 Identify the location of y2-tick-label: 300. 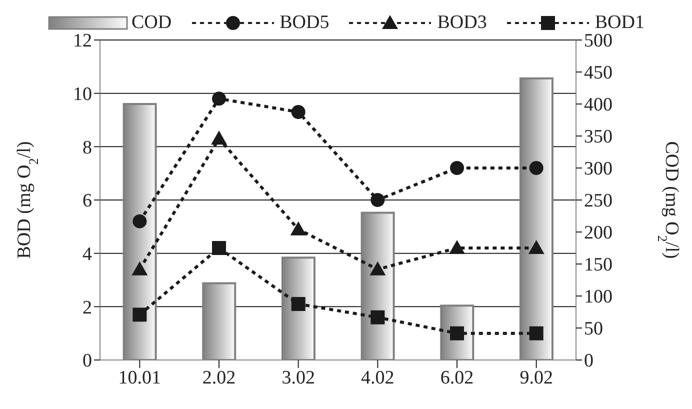
(598, 169).